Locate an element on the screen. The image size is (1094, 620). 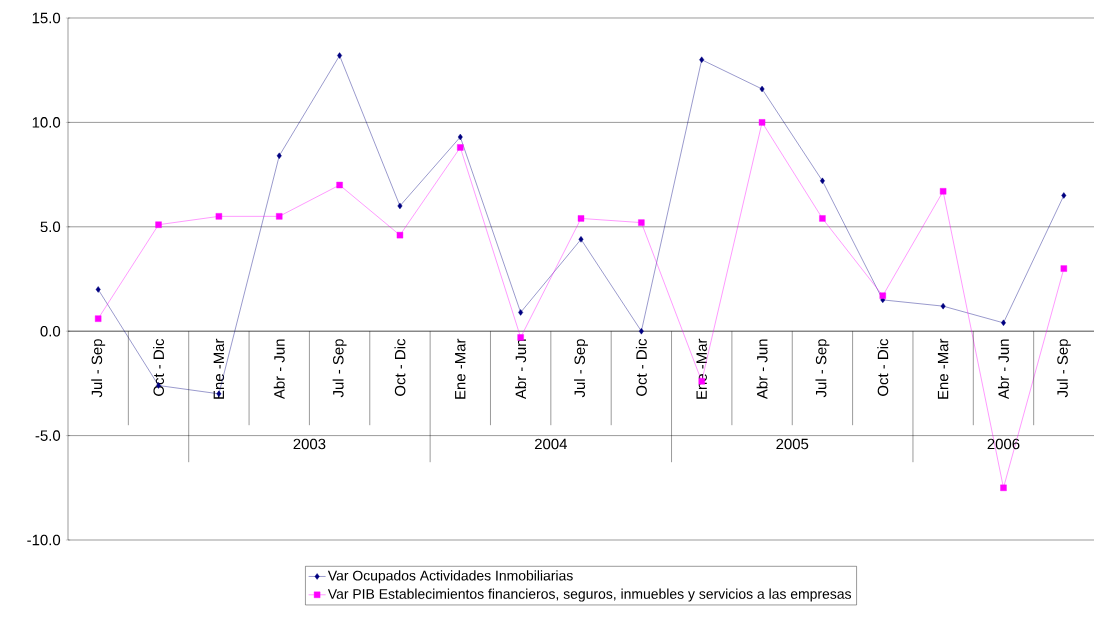
y-tick-label: 0.0 is located at coordinates (50, 331).